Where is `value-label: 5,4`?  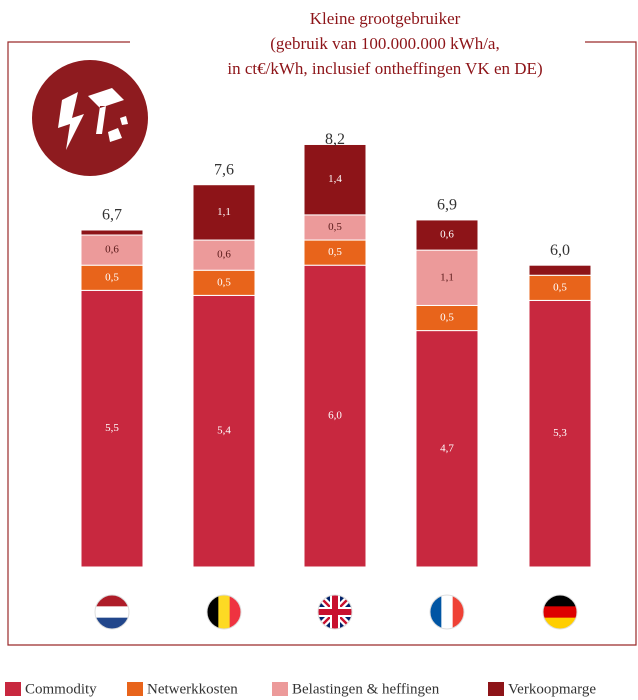
value-label: 5,4 is located at coordinates (224, 431).